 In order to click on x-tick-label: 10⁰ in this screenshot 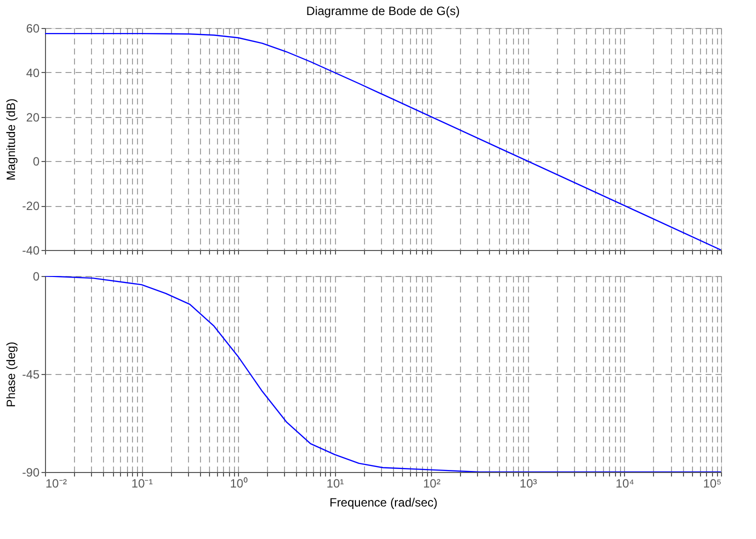, I will do `click(239, 483)`.